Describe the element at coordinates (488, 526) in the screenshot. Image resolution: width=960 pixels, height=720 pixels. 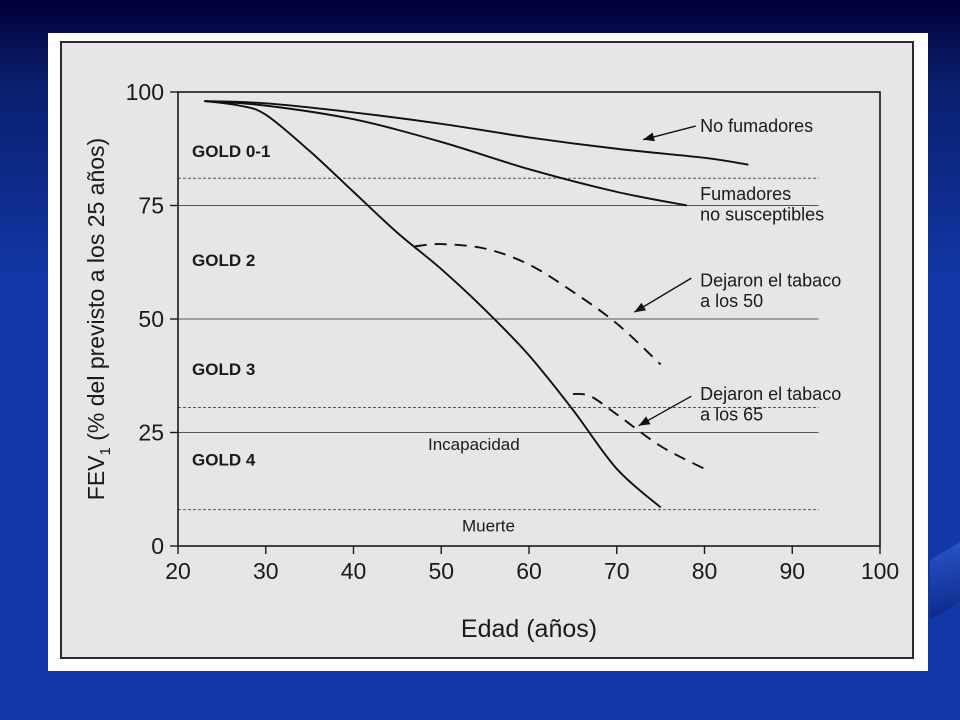
I see `muerte-label: Muerte` at that location.